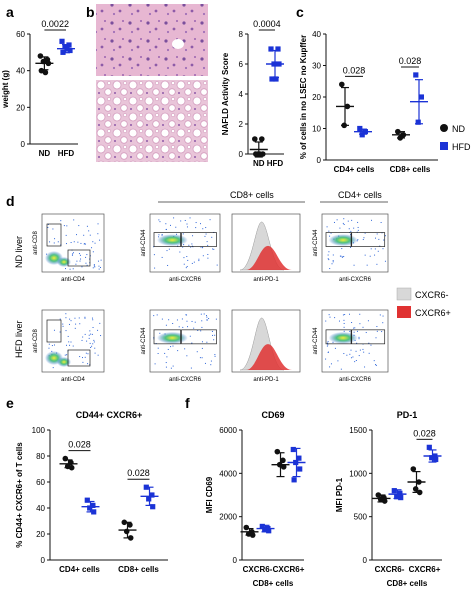  Describe the element at coordinates (351, 346) in the screenshot. I see `flow-plot-hfd-cd4-cd44-cxcr6: anti-CXCR6 anti-CD44` at that location.